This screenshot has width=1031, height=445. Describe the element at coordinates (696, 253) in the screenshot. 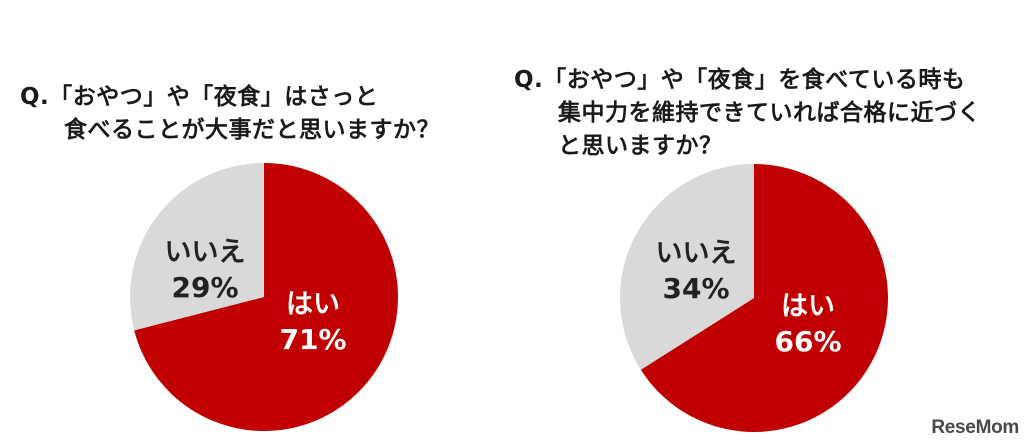

I see `pie-2-label-no: いいえ` at that location.